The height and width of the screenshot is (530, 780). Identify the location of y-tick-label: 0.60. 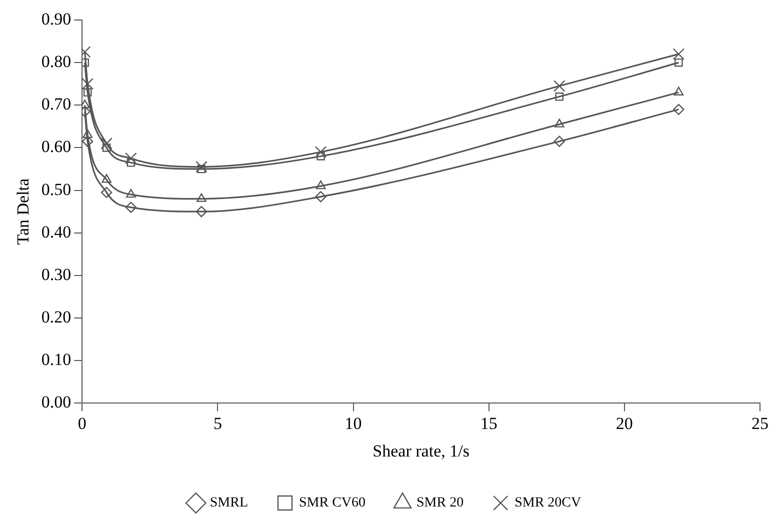
(56, 146).